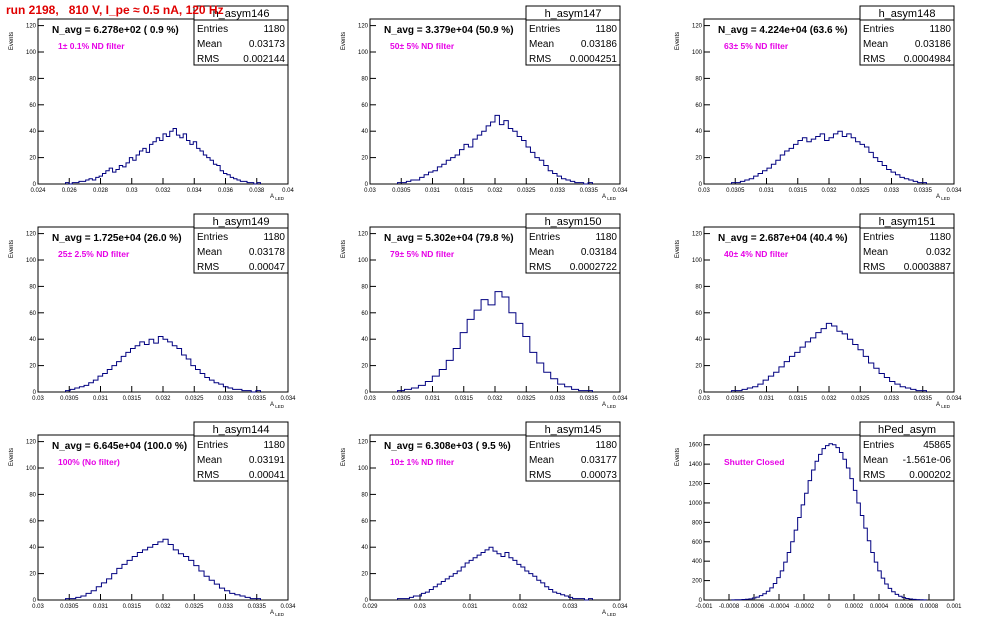 The width and height of the screenshot is (996, 622). I want to click on filter-label: 100% (No filter), so click(89, 462).